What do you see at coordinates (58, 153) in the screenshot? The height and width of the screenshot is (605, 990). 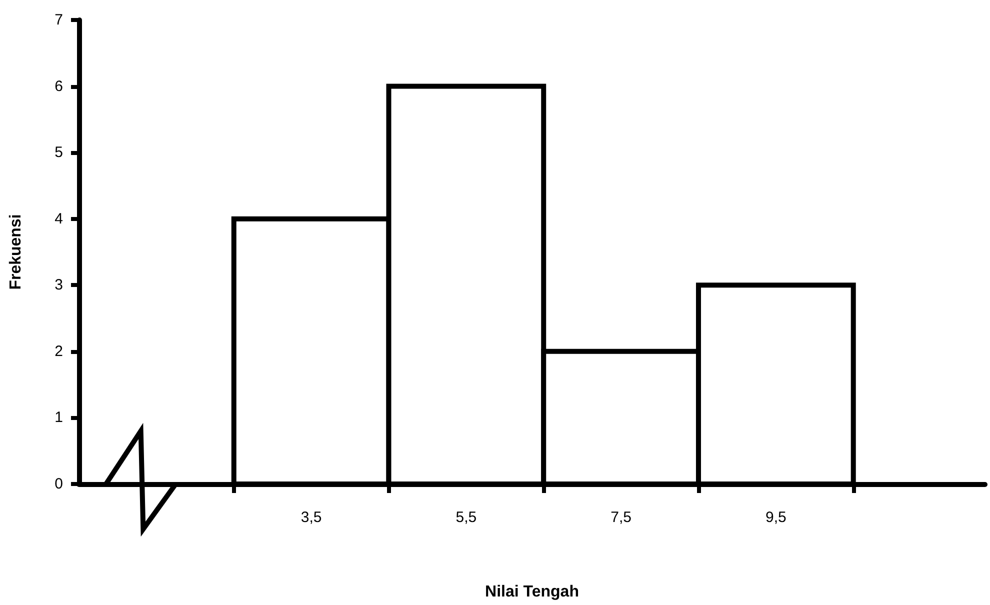 I see `y-tick-label: 5` at bounding box center [58, 153].